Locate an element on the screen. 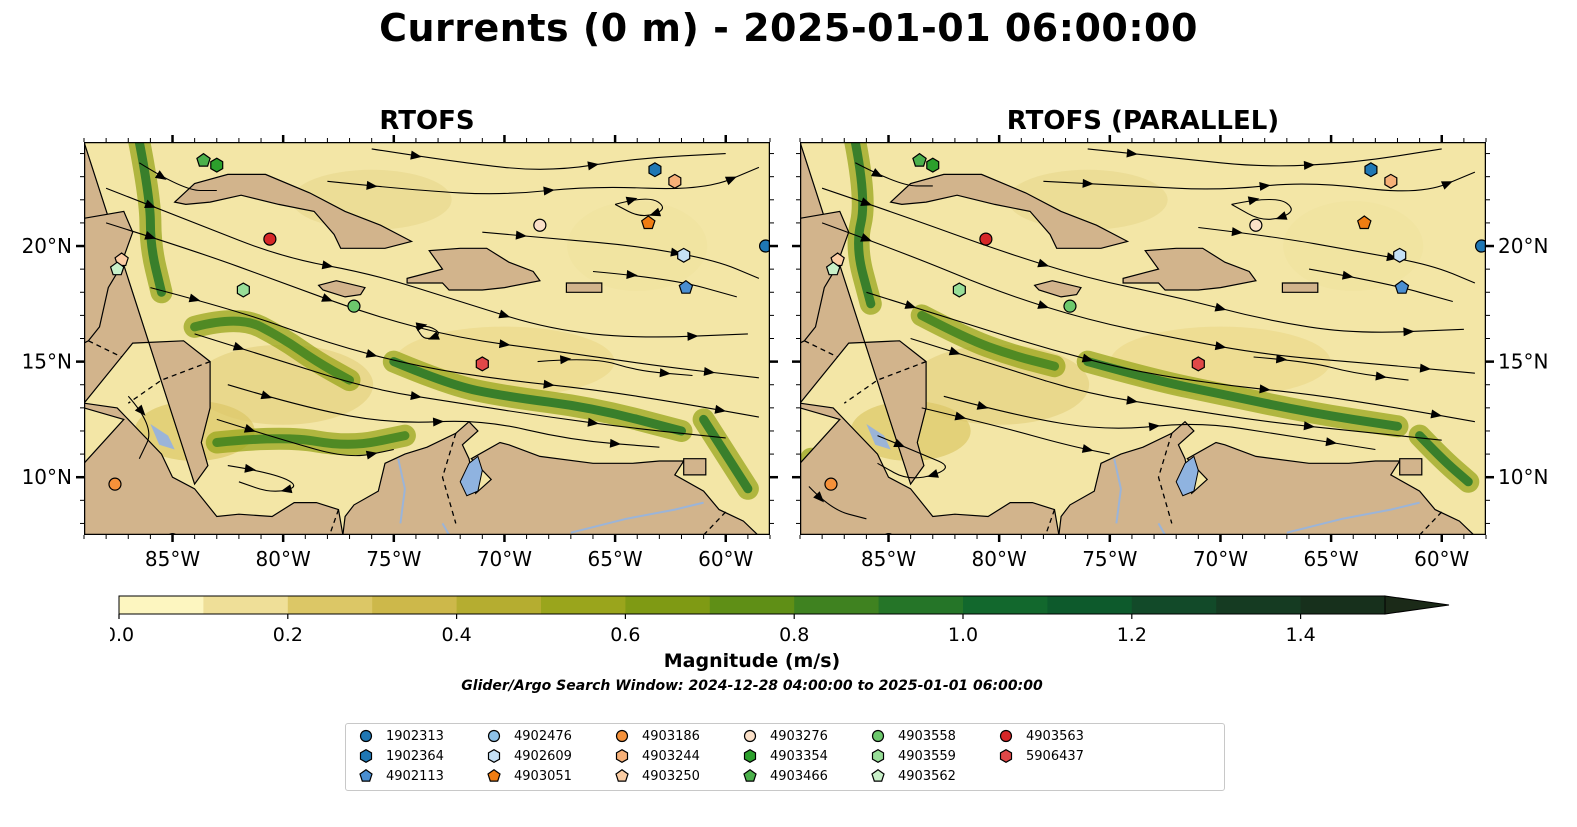 The image size is (1577, 827). lon-tick-label: 75°W is located at coordinates (393, 559).